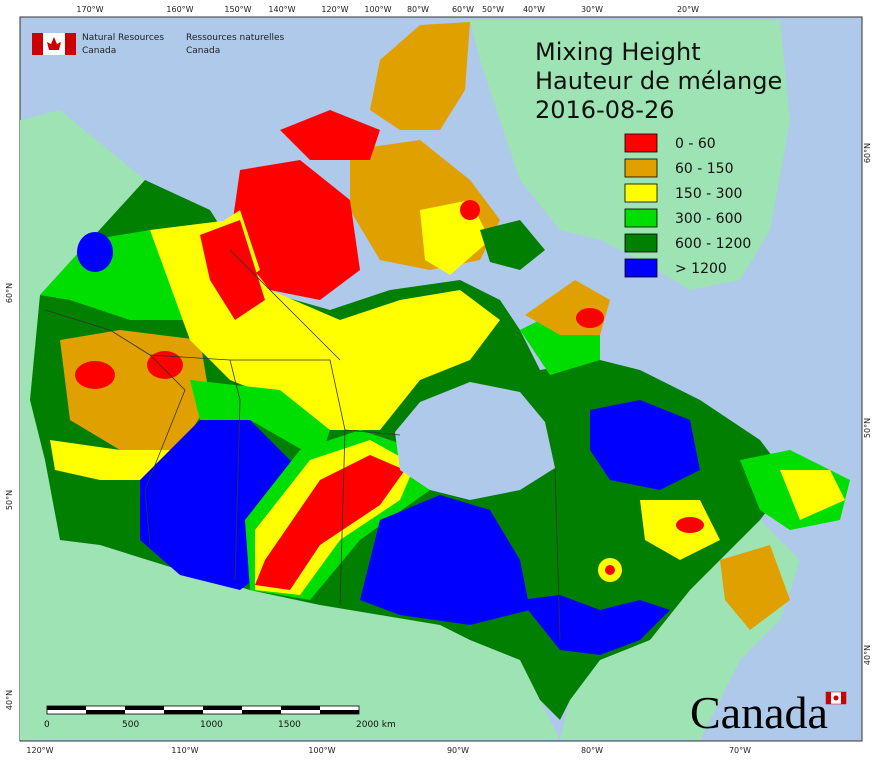  I want to click on longitude-label: 20°W, so click(688, 9).